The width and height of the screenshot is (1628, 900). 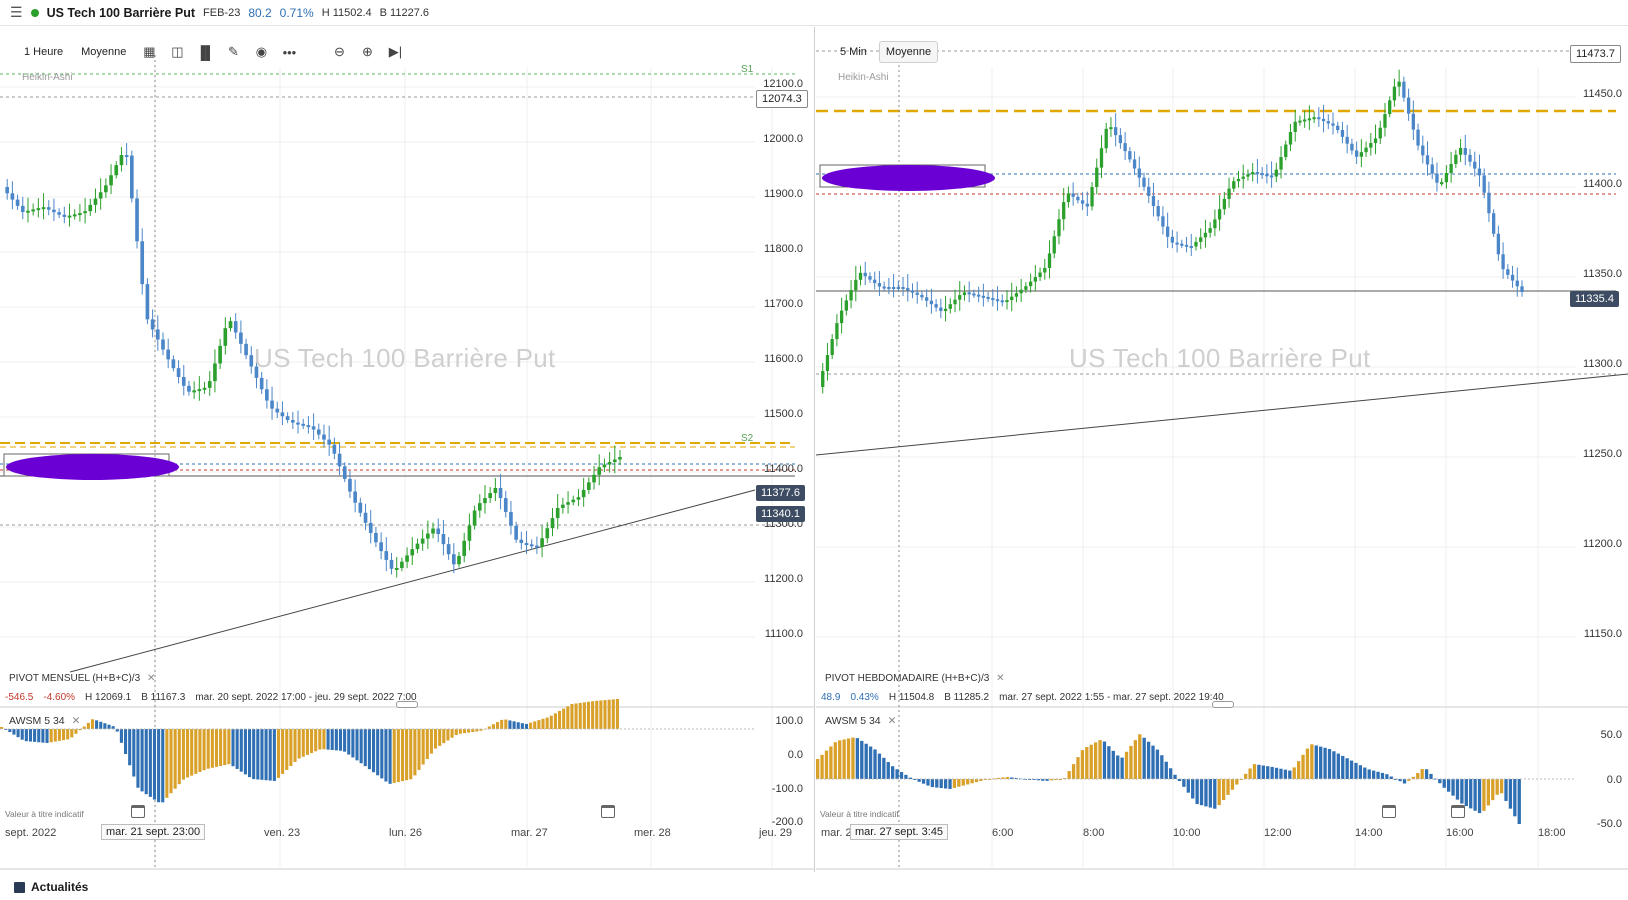 I want to click on time-axis-label: 18:00, so click(x=1552, y=833).